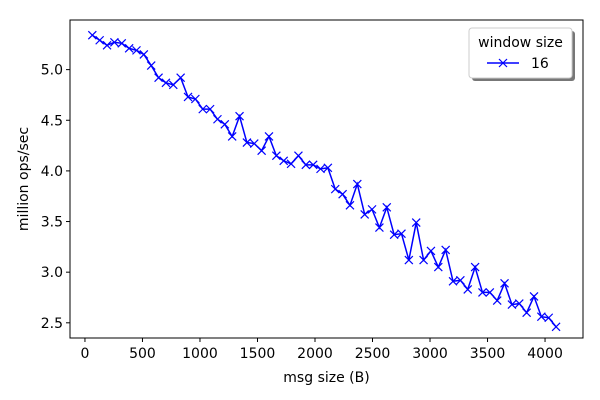 This screenshot has height=400, width=600. Describe the element at coordinates (52, 223) in the screenshot. I see `y-tick-label: 3.5` at that location.